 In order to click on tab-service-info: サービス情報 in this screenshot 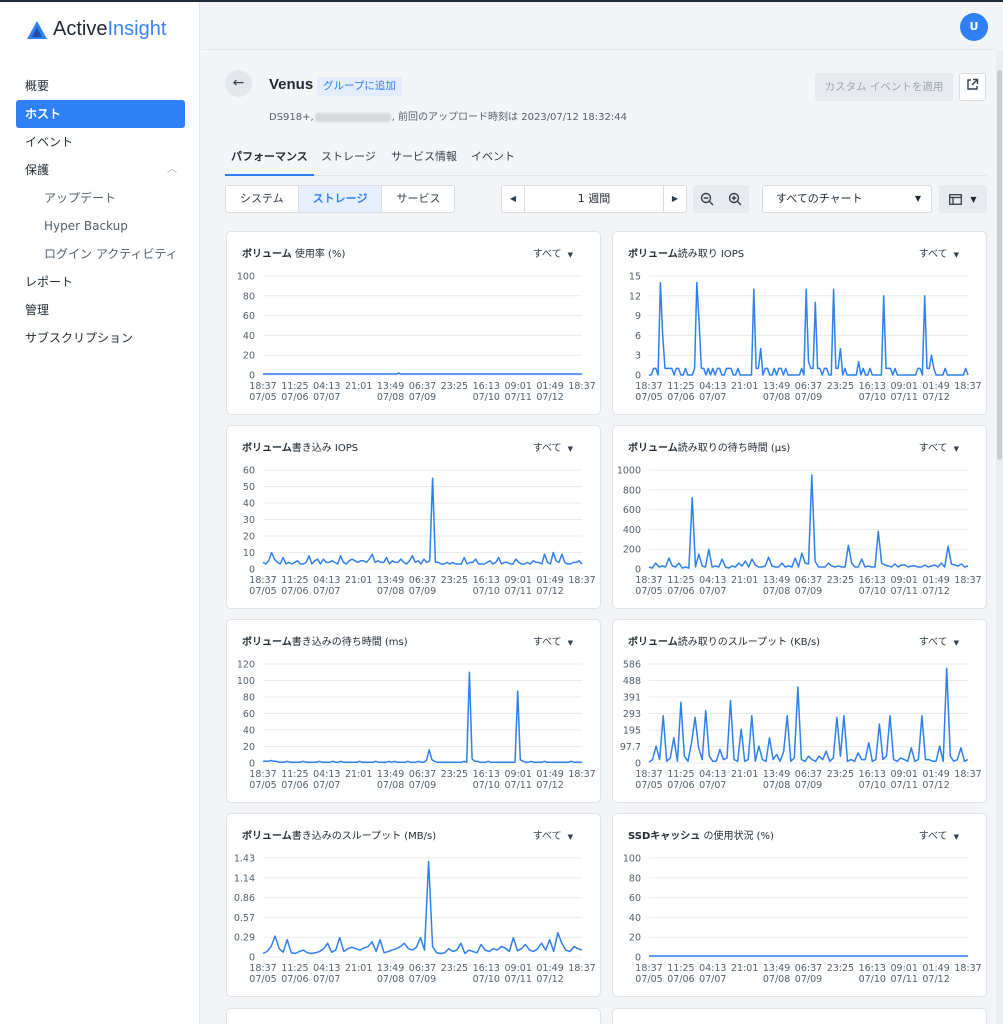, I will do `click(424, 156)`.